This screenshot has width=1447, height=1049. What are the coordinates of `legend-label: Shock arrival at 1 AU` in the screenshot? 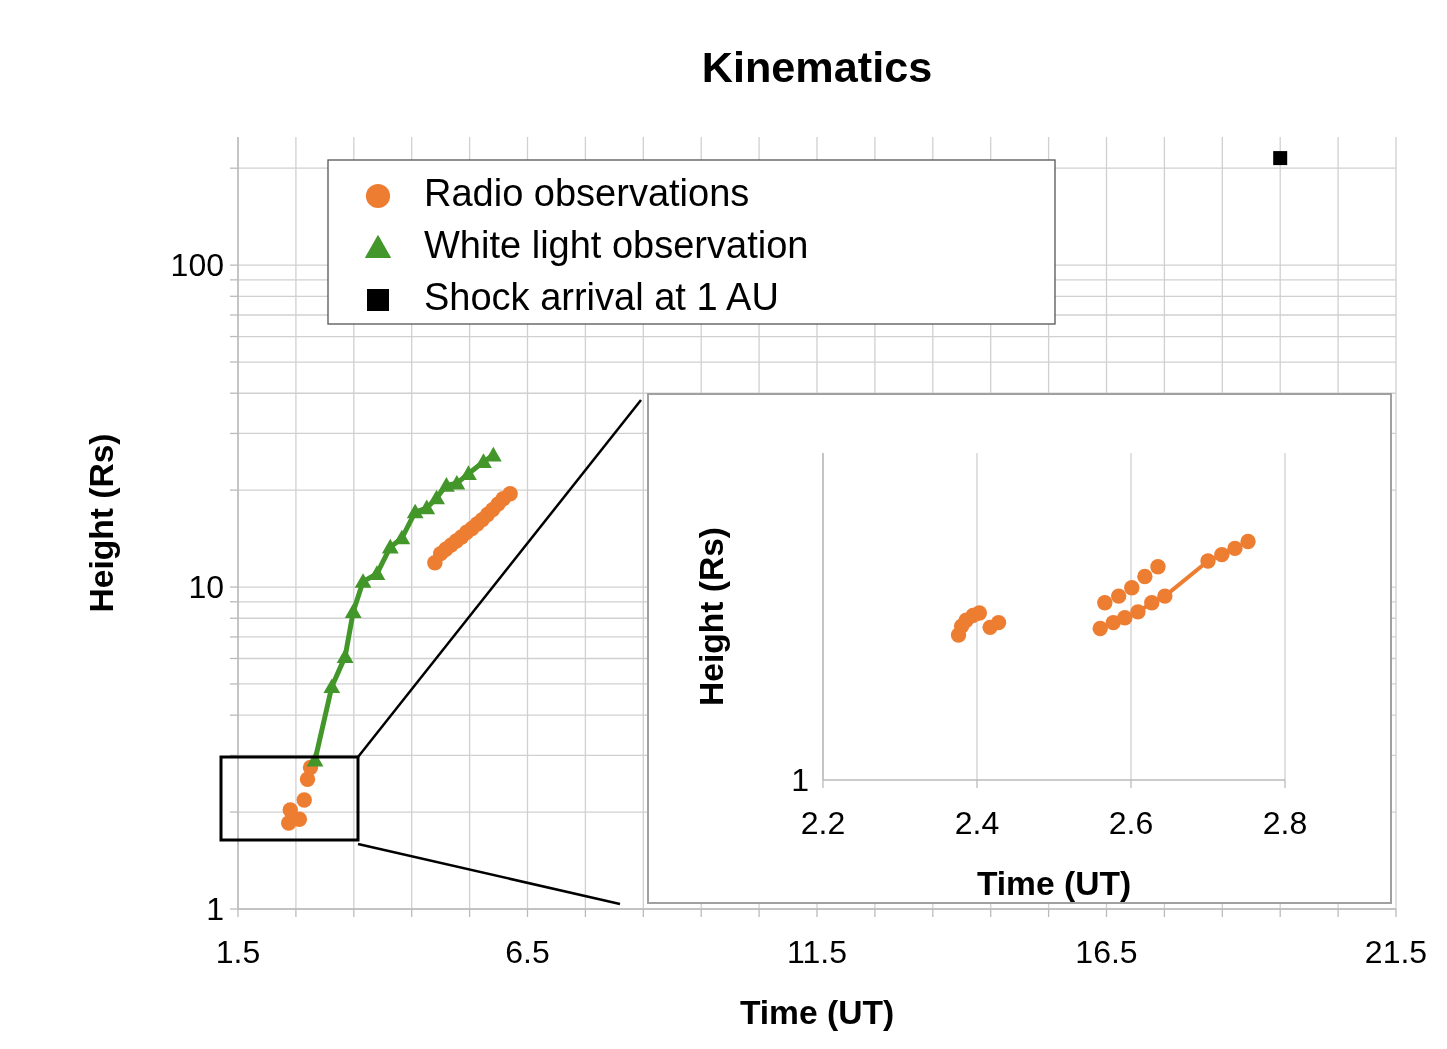 It's located at (601, 297).